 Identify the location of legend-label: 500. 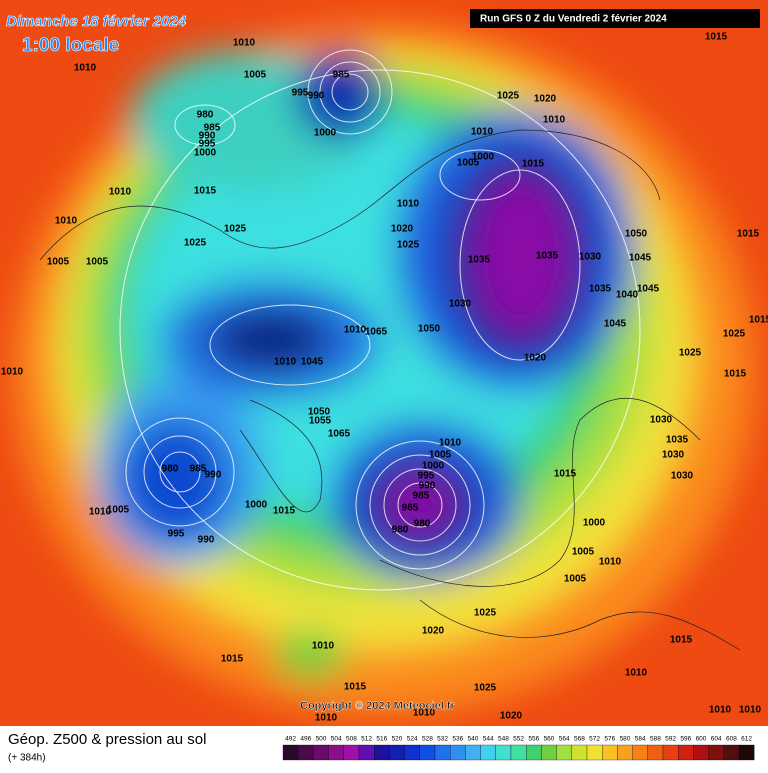
(321, 739).